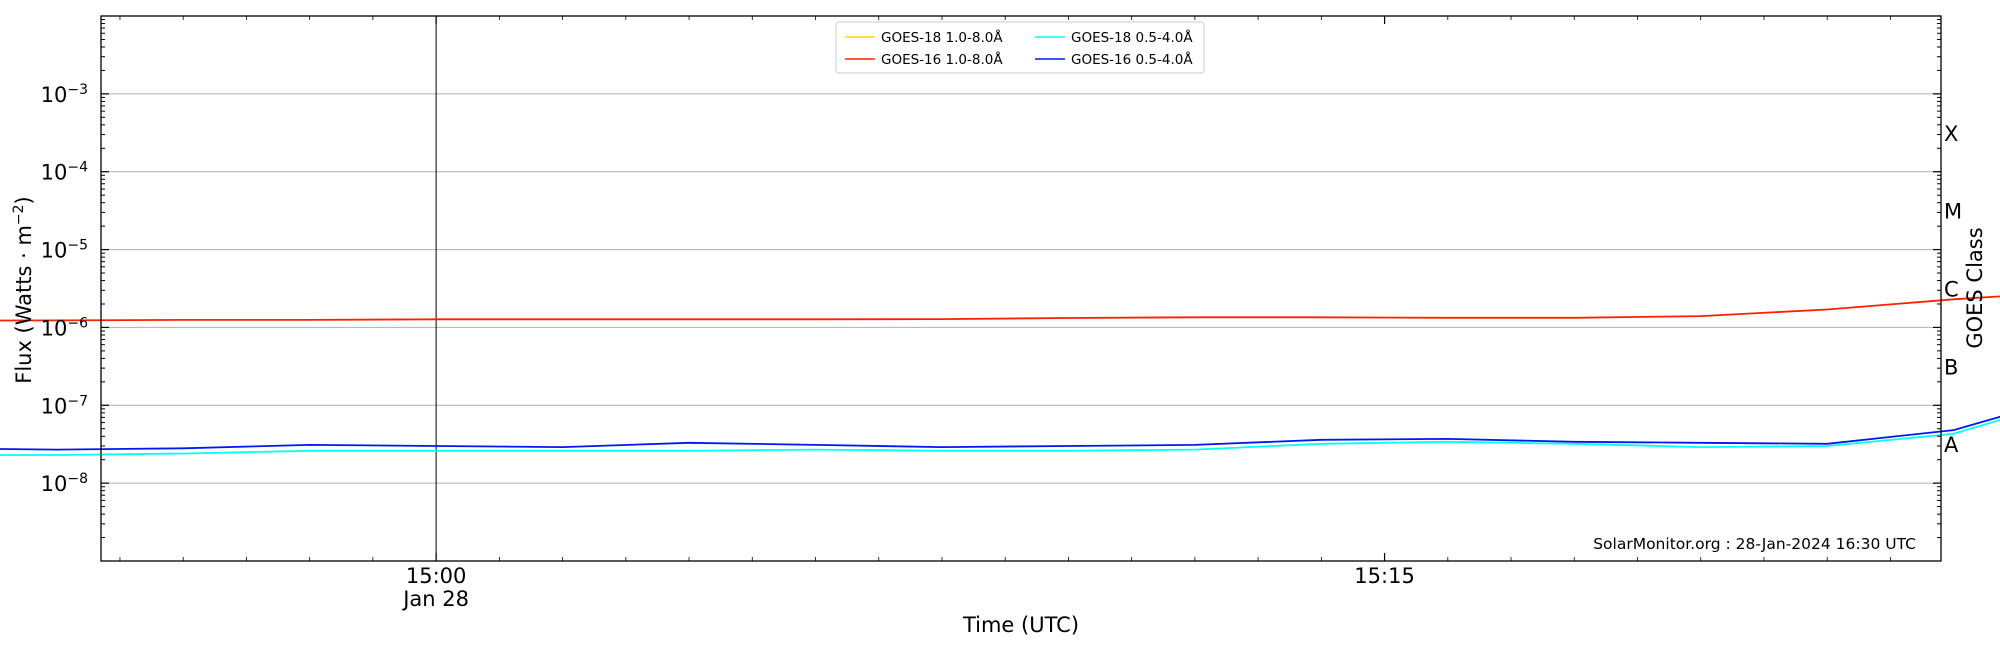 The width and height of the screenshot is (2000, 650). Describe the element at coordinates (1384, 576) in the screenshot. I see `x-tick-time-label: 15:15` at that location.